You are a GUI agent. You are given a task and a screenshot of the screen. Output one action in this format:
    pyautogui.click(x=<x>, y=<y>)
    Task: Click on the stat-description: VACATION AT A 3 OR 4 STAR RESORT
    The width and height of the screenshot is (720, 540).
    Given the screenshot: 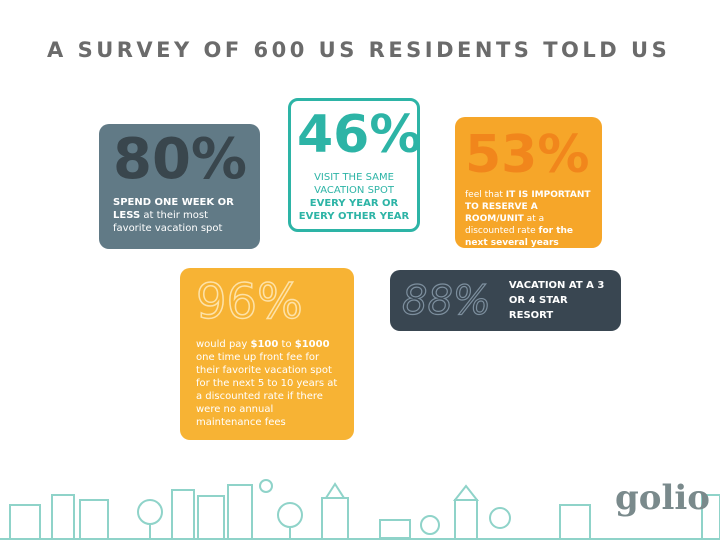 What is the action you would take?
    pyautogui.click(x=559, y=300)
    